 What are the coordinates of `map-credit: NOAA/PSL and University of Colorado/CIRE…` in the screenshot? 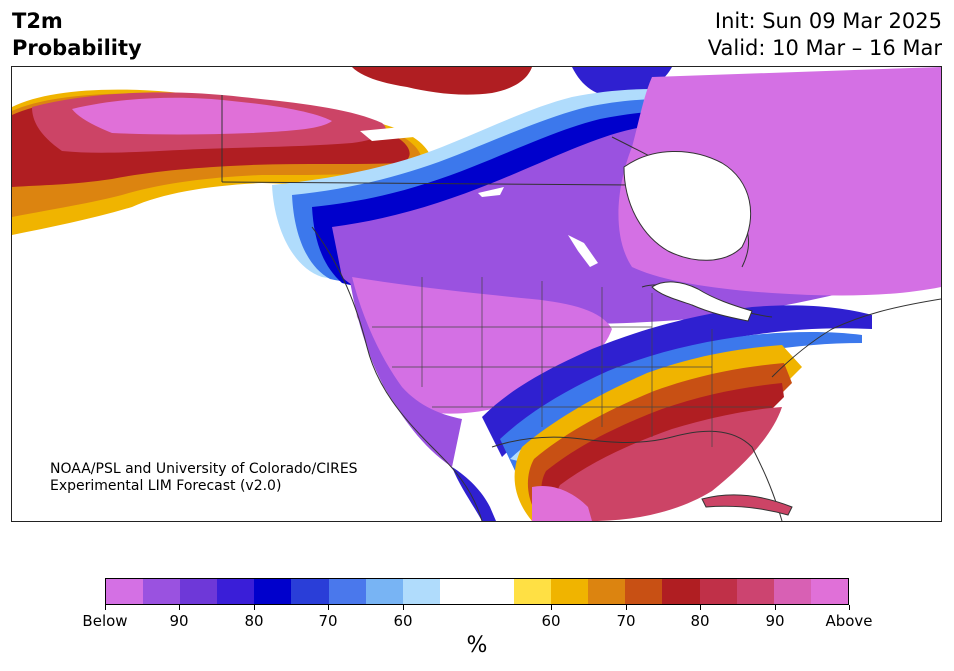 It's located at (204, 478).